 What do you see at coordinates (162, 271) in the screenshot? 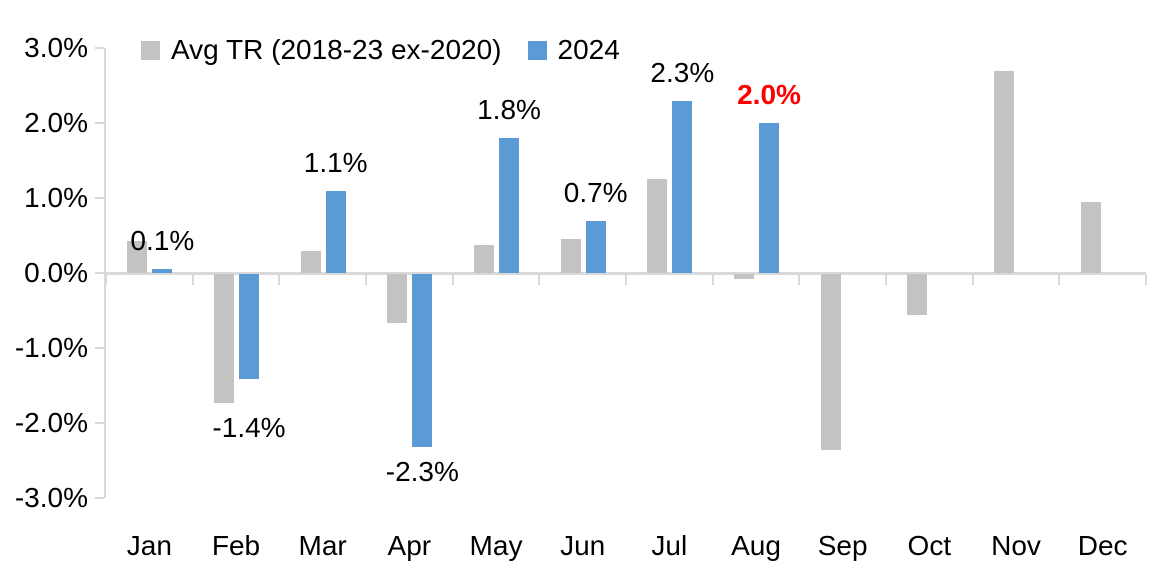
I see `bar-2024-jan` at bounding box center [162, 271].